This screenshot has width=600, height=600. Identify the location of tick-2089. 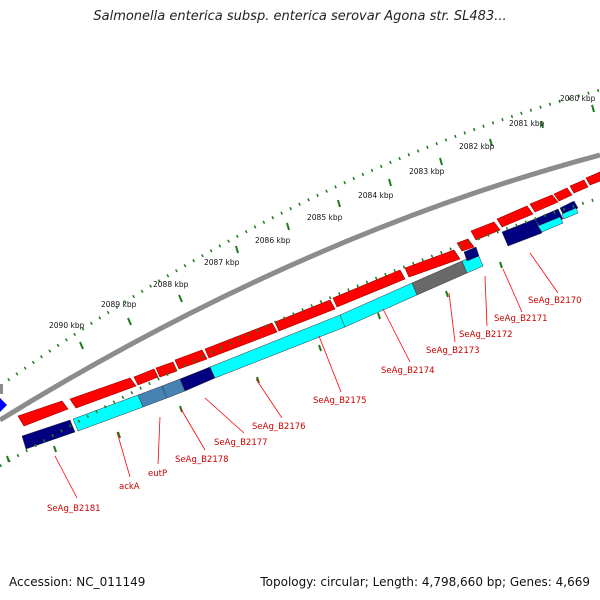
(129, 321).